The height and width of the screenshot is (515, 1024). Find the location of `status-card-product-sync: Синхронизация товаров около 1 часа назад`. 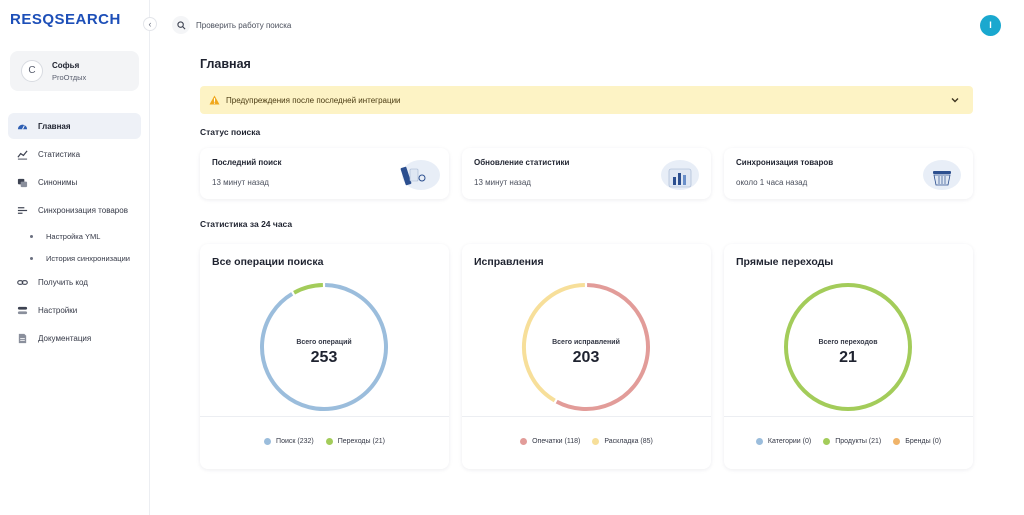

status-card-product-sync: Синхронизация товаров около 1 часа назад is located at coordinates (848, 173).